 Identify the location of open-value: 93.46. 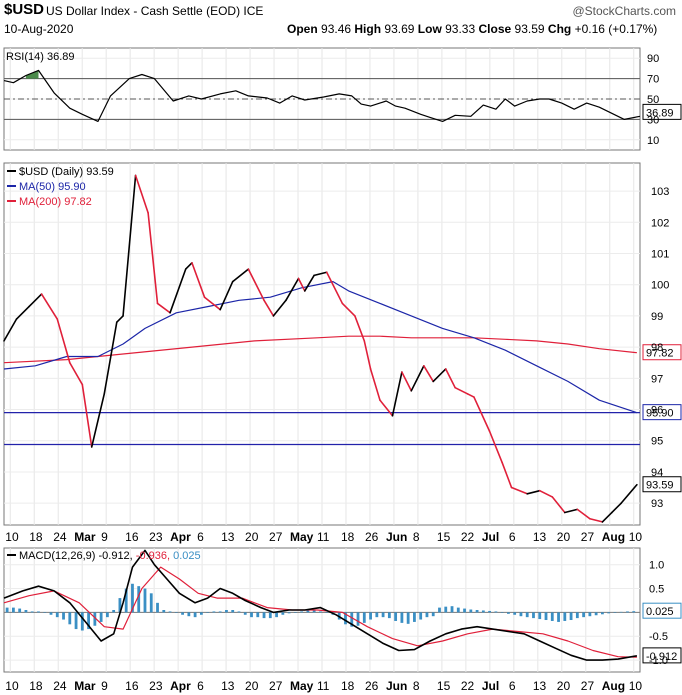
(336, 29).